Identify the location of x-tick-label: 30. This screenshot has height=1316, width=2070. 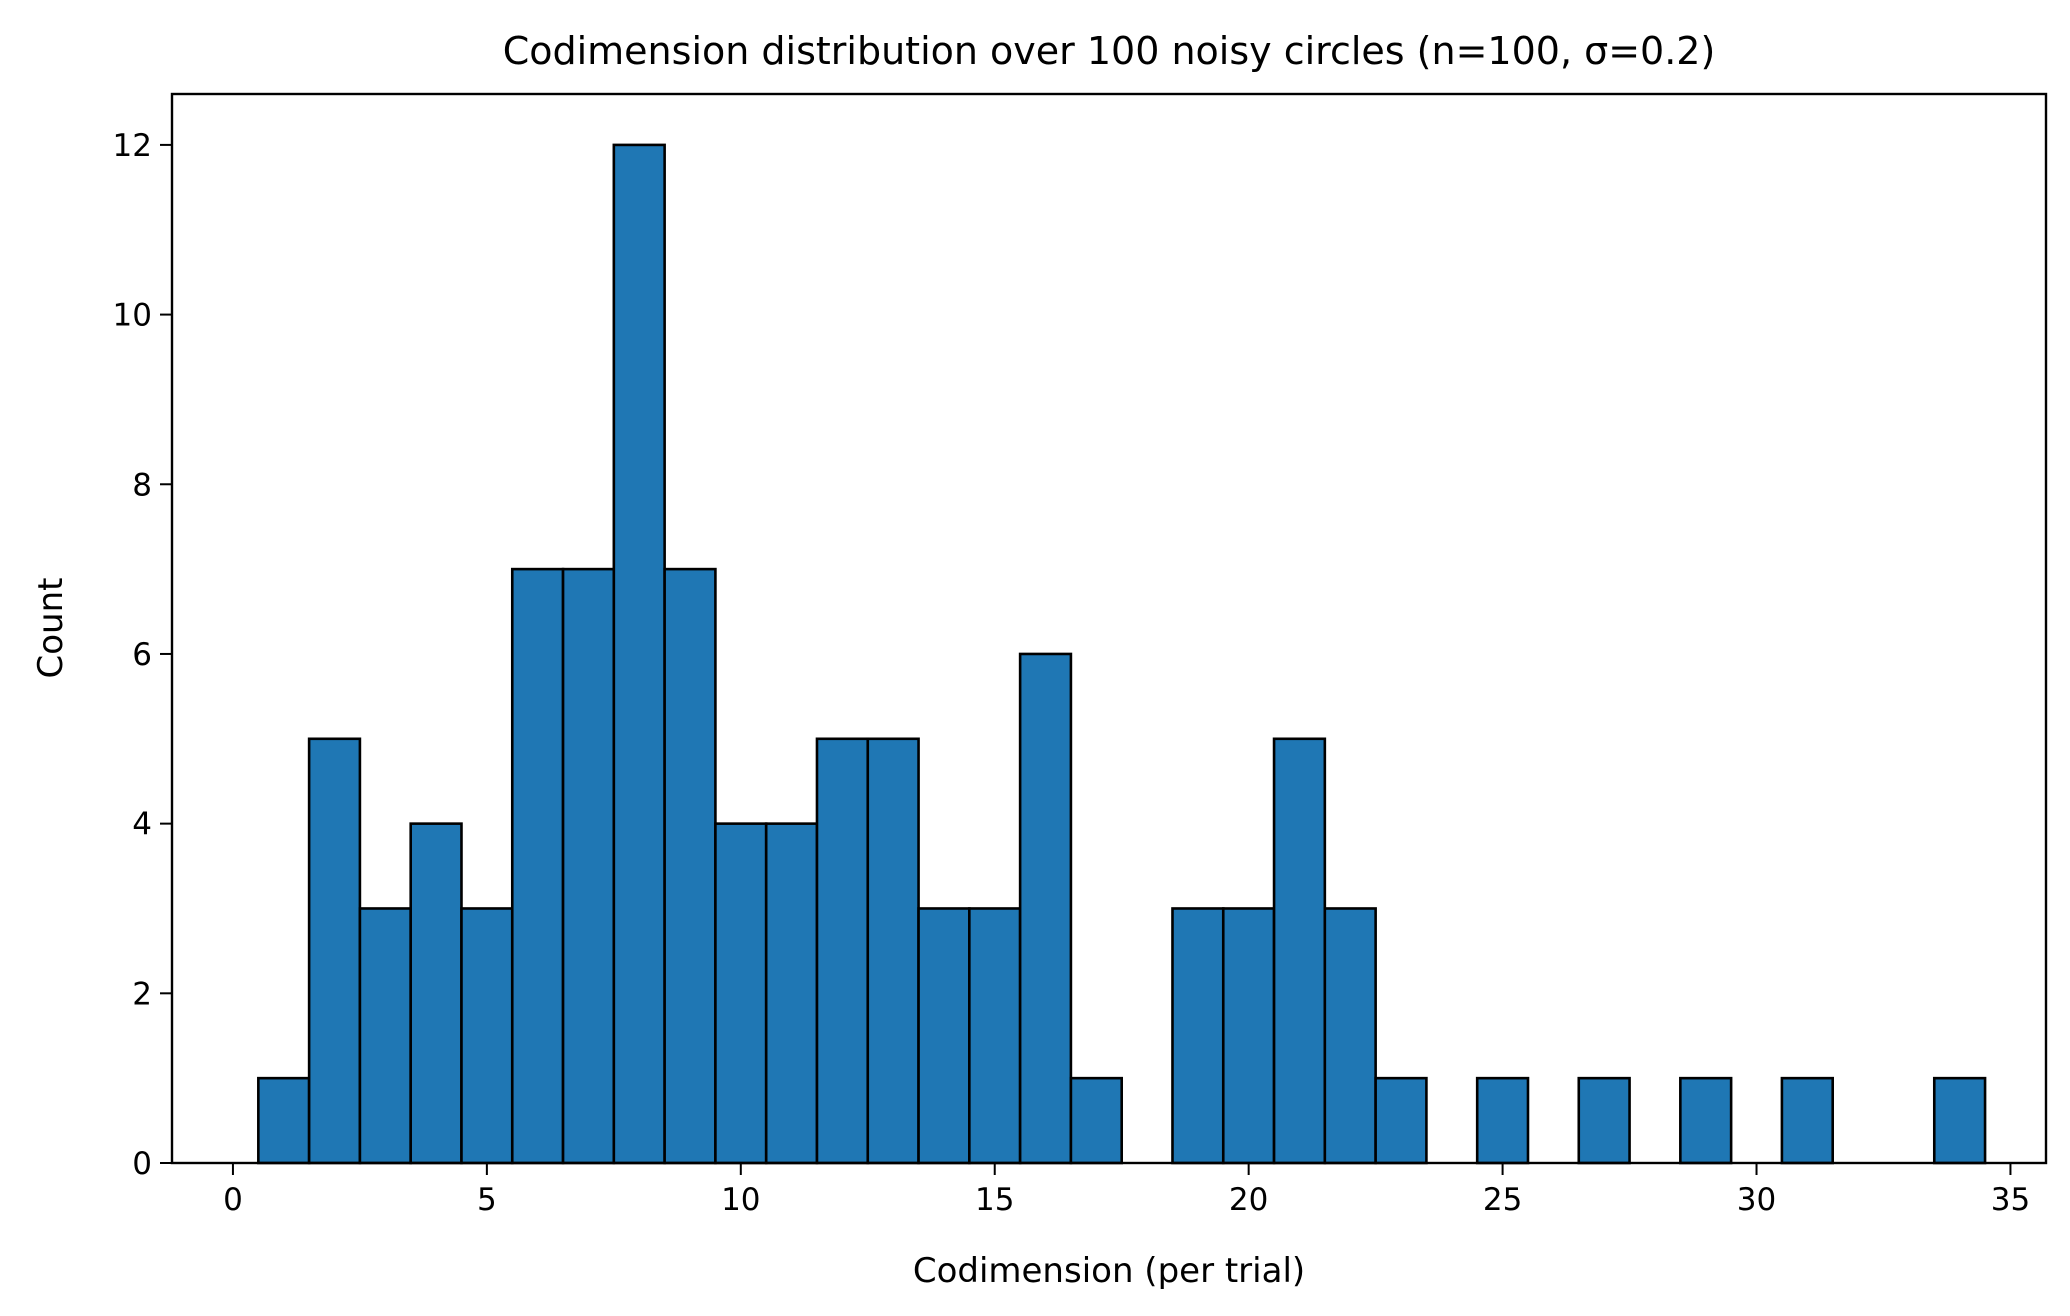
(1756, 1200).